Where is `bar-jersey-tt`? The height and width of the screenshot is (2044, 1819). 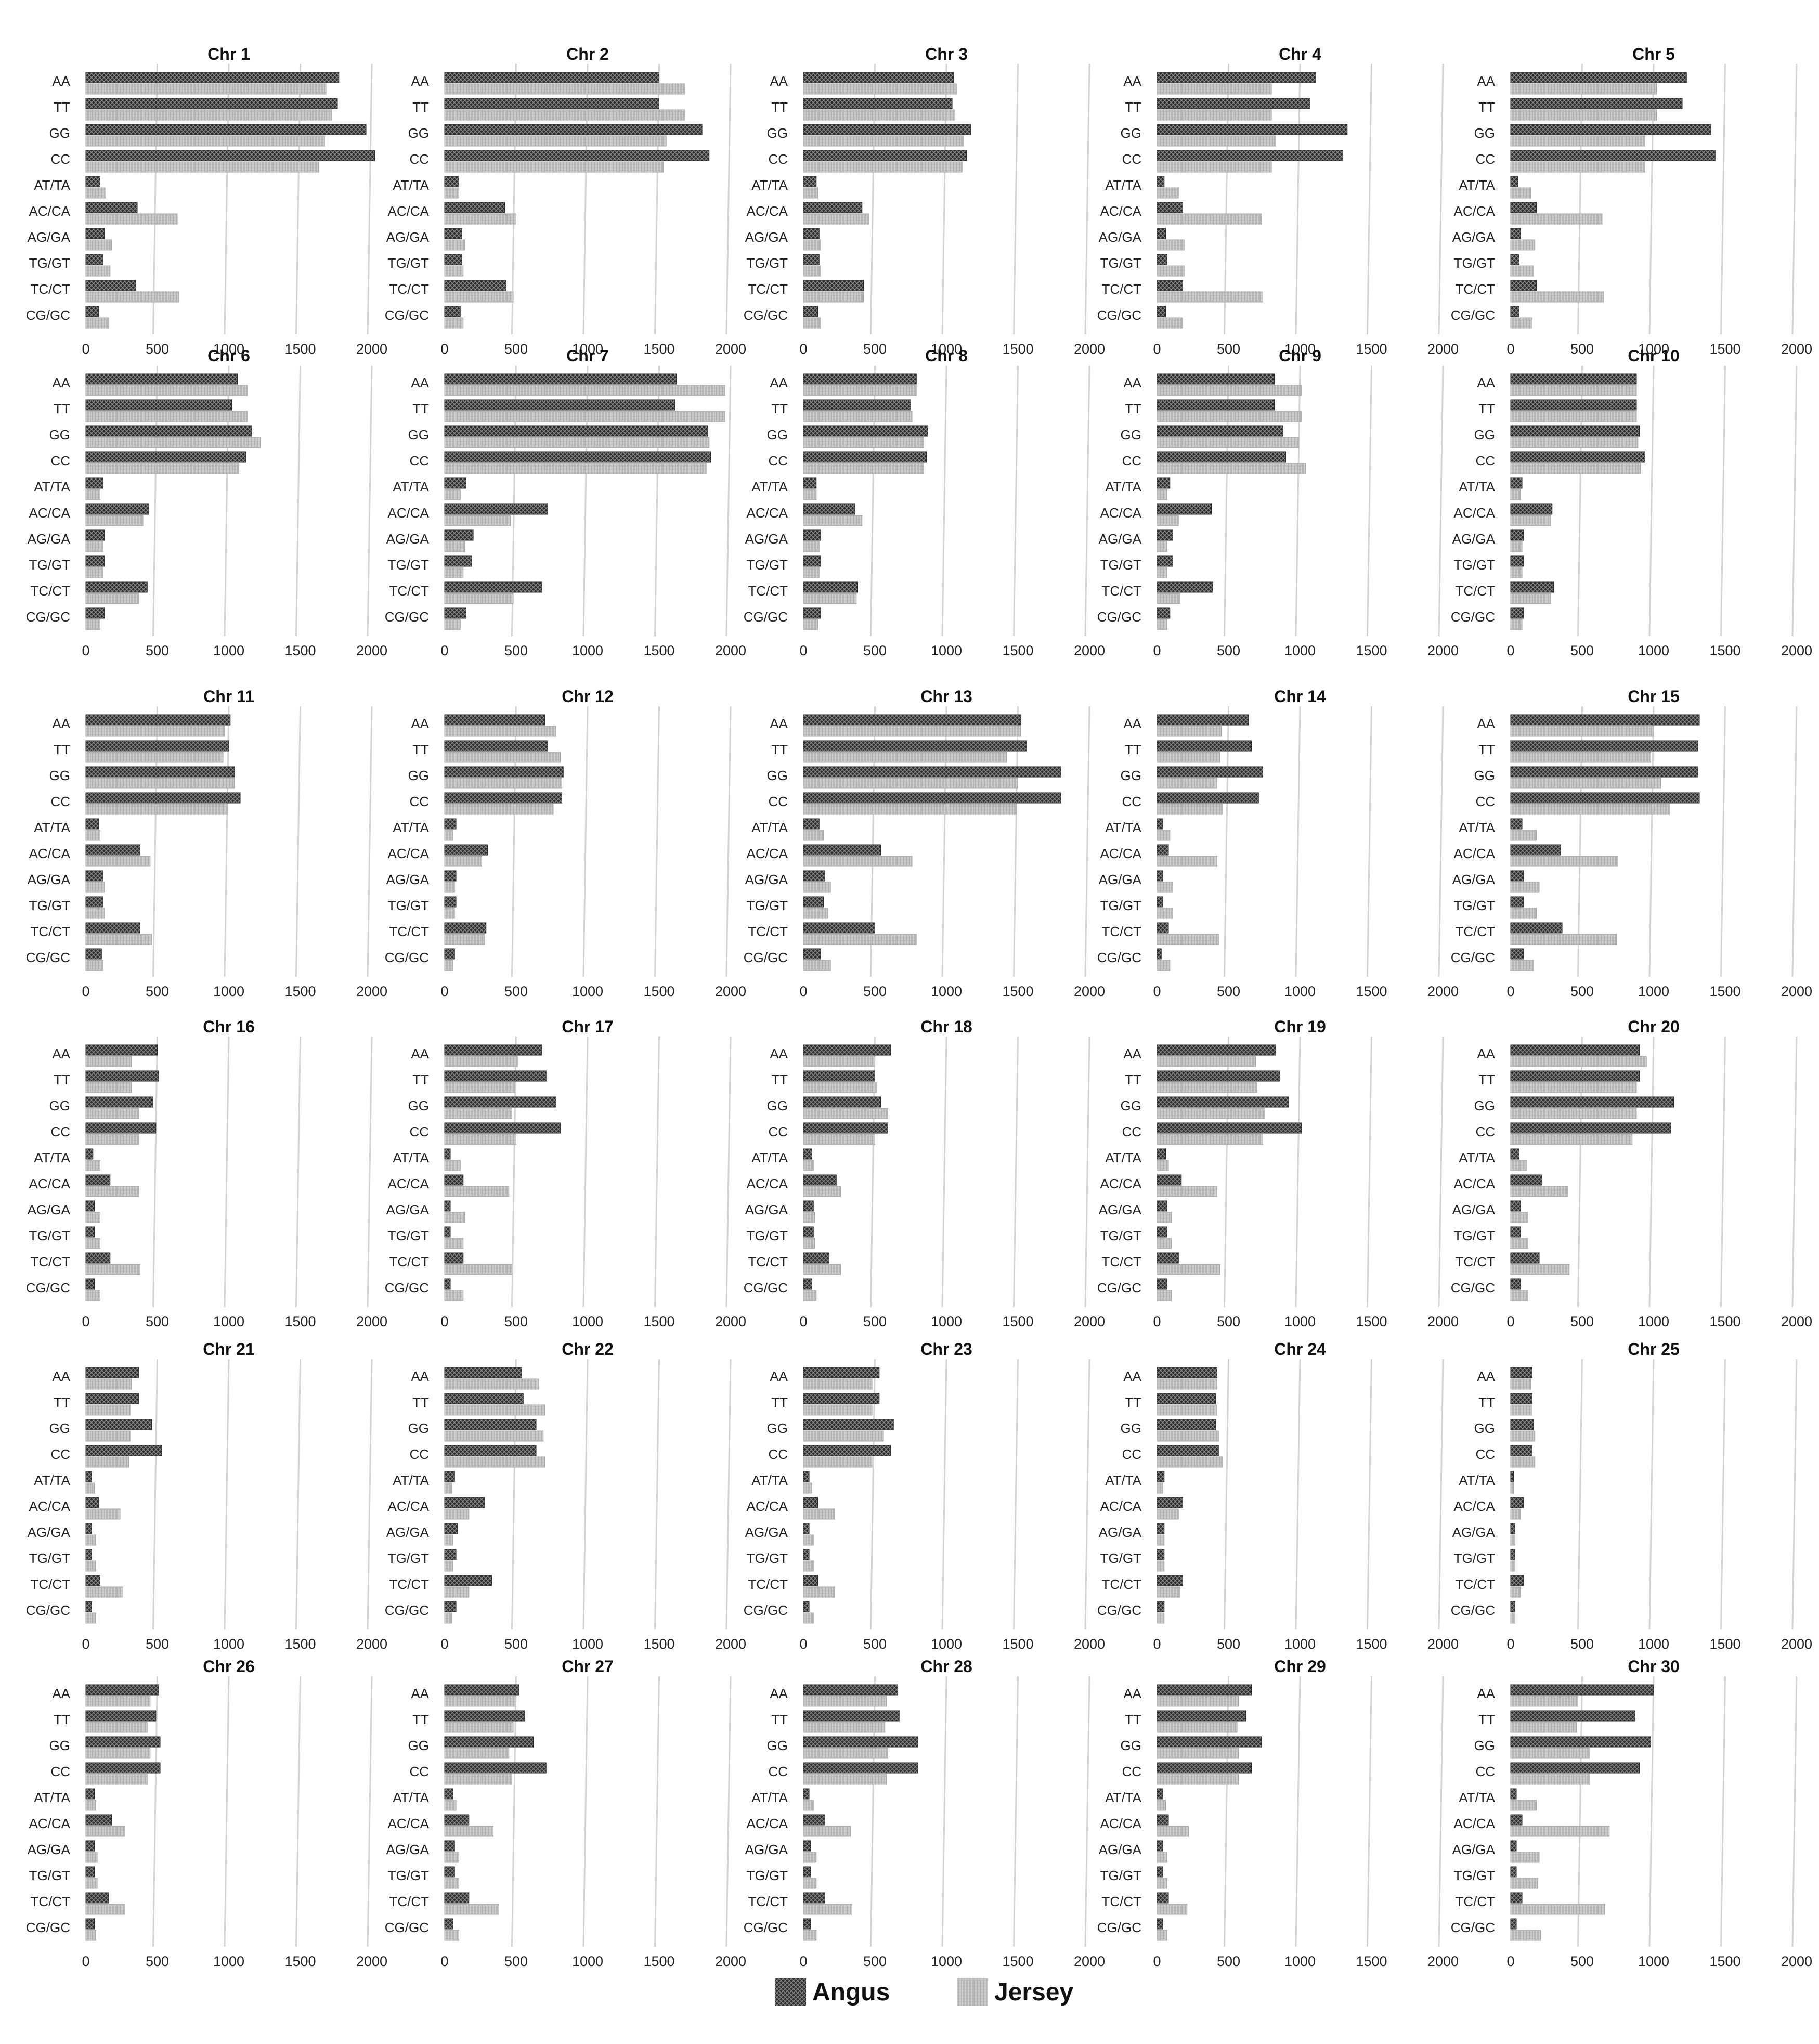
bar-jersey-tt is located at coordinates (155, 757).